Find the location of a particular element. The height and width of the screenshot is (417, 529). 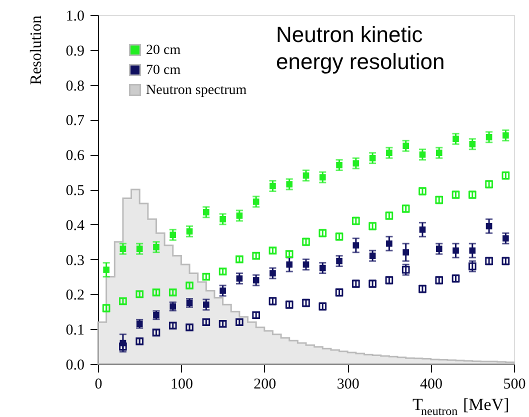

y-tick-label: 0.3 is located at coordinates (75, 260).